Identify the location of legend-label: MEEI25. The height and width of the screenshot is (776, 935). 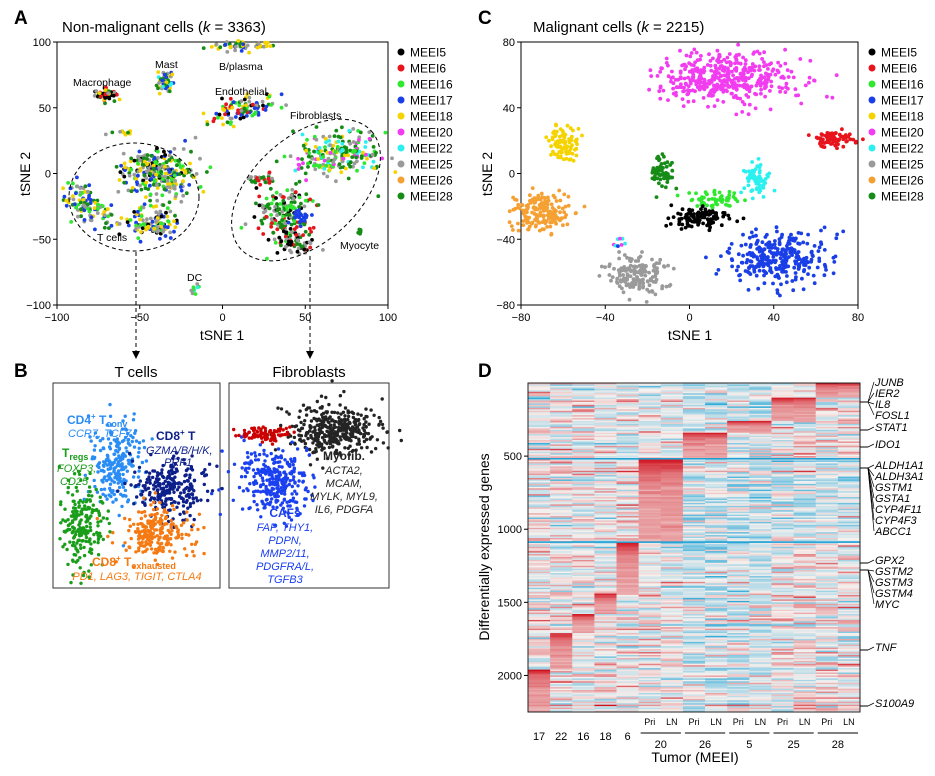
(431, 165).